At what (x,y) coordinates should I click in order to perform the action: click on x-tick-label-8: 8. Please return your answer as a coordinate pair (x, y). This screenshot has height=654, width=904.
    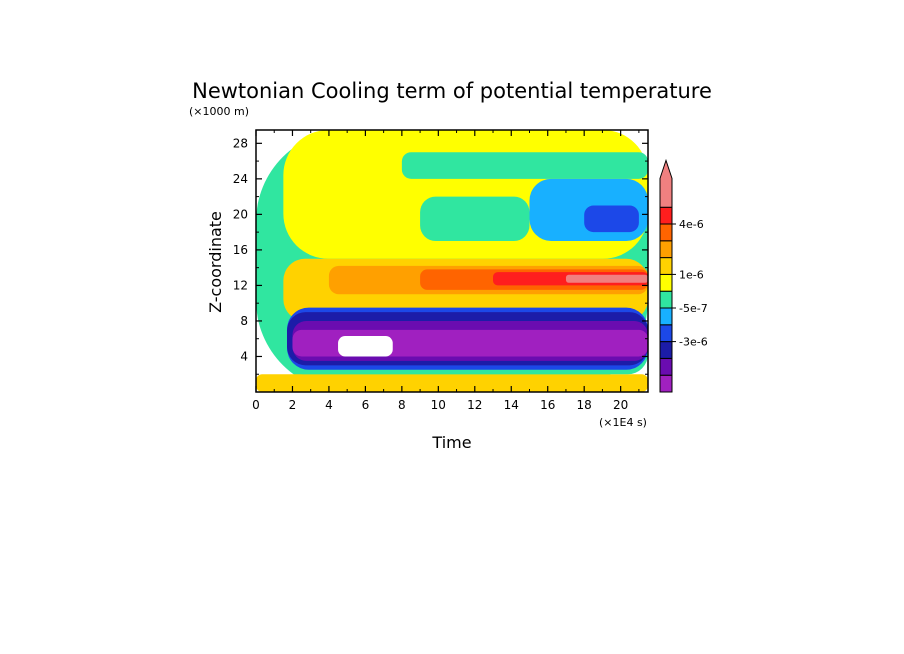
    Looking at the image, I should click on (402, 405).